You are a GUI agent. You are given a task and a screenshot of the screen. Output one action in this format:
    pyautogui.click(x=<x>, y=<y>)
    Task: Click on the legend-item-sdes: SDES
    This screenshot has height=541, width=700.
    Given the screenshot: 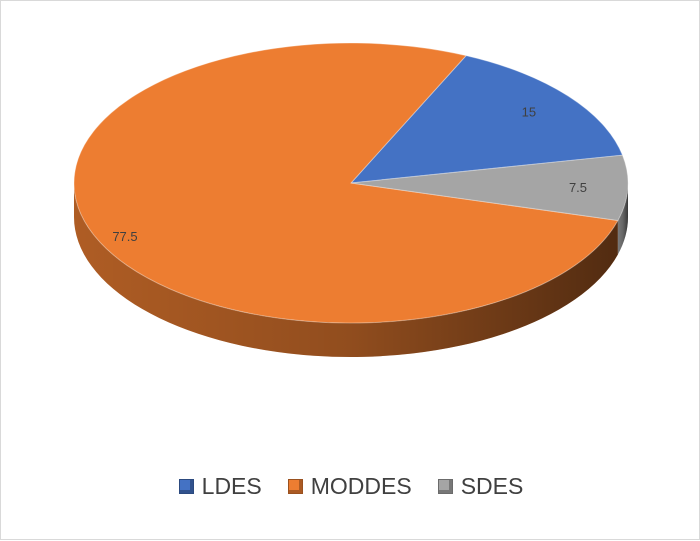 What is the action you would take?
    pyautogui.click(x=480, y=486)
    